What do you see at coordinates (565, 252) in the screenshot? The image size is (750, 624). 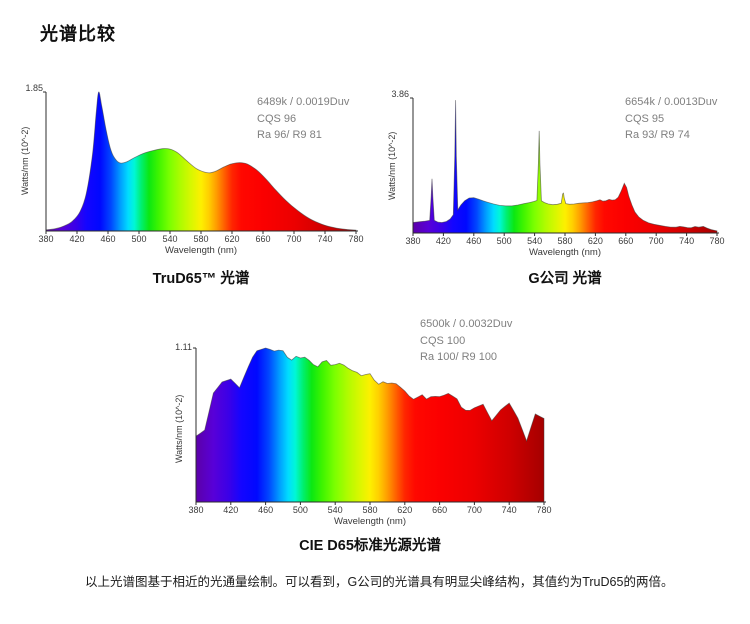 I see `g-company-x-axis-label: Wavelength (nm)` at bounding box center [565, 252].